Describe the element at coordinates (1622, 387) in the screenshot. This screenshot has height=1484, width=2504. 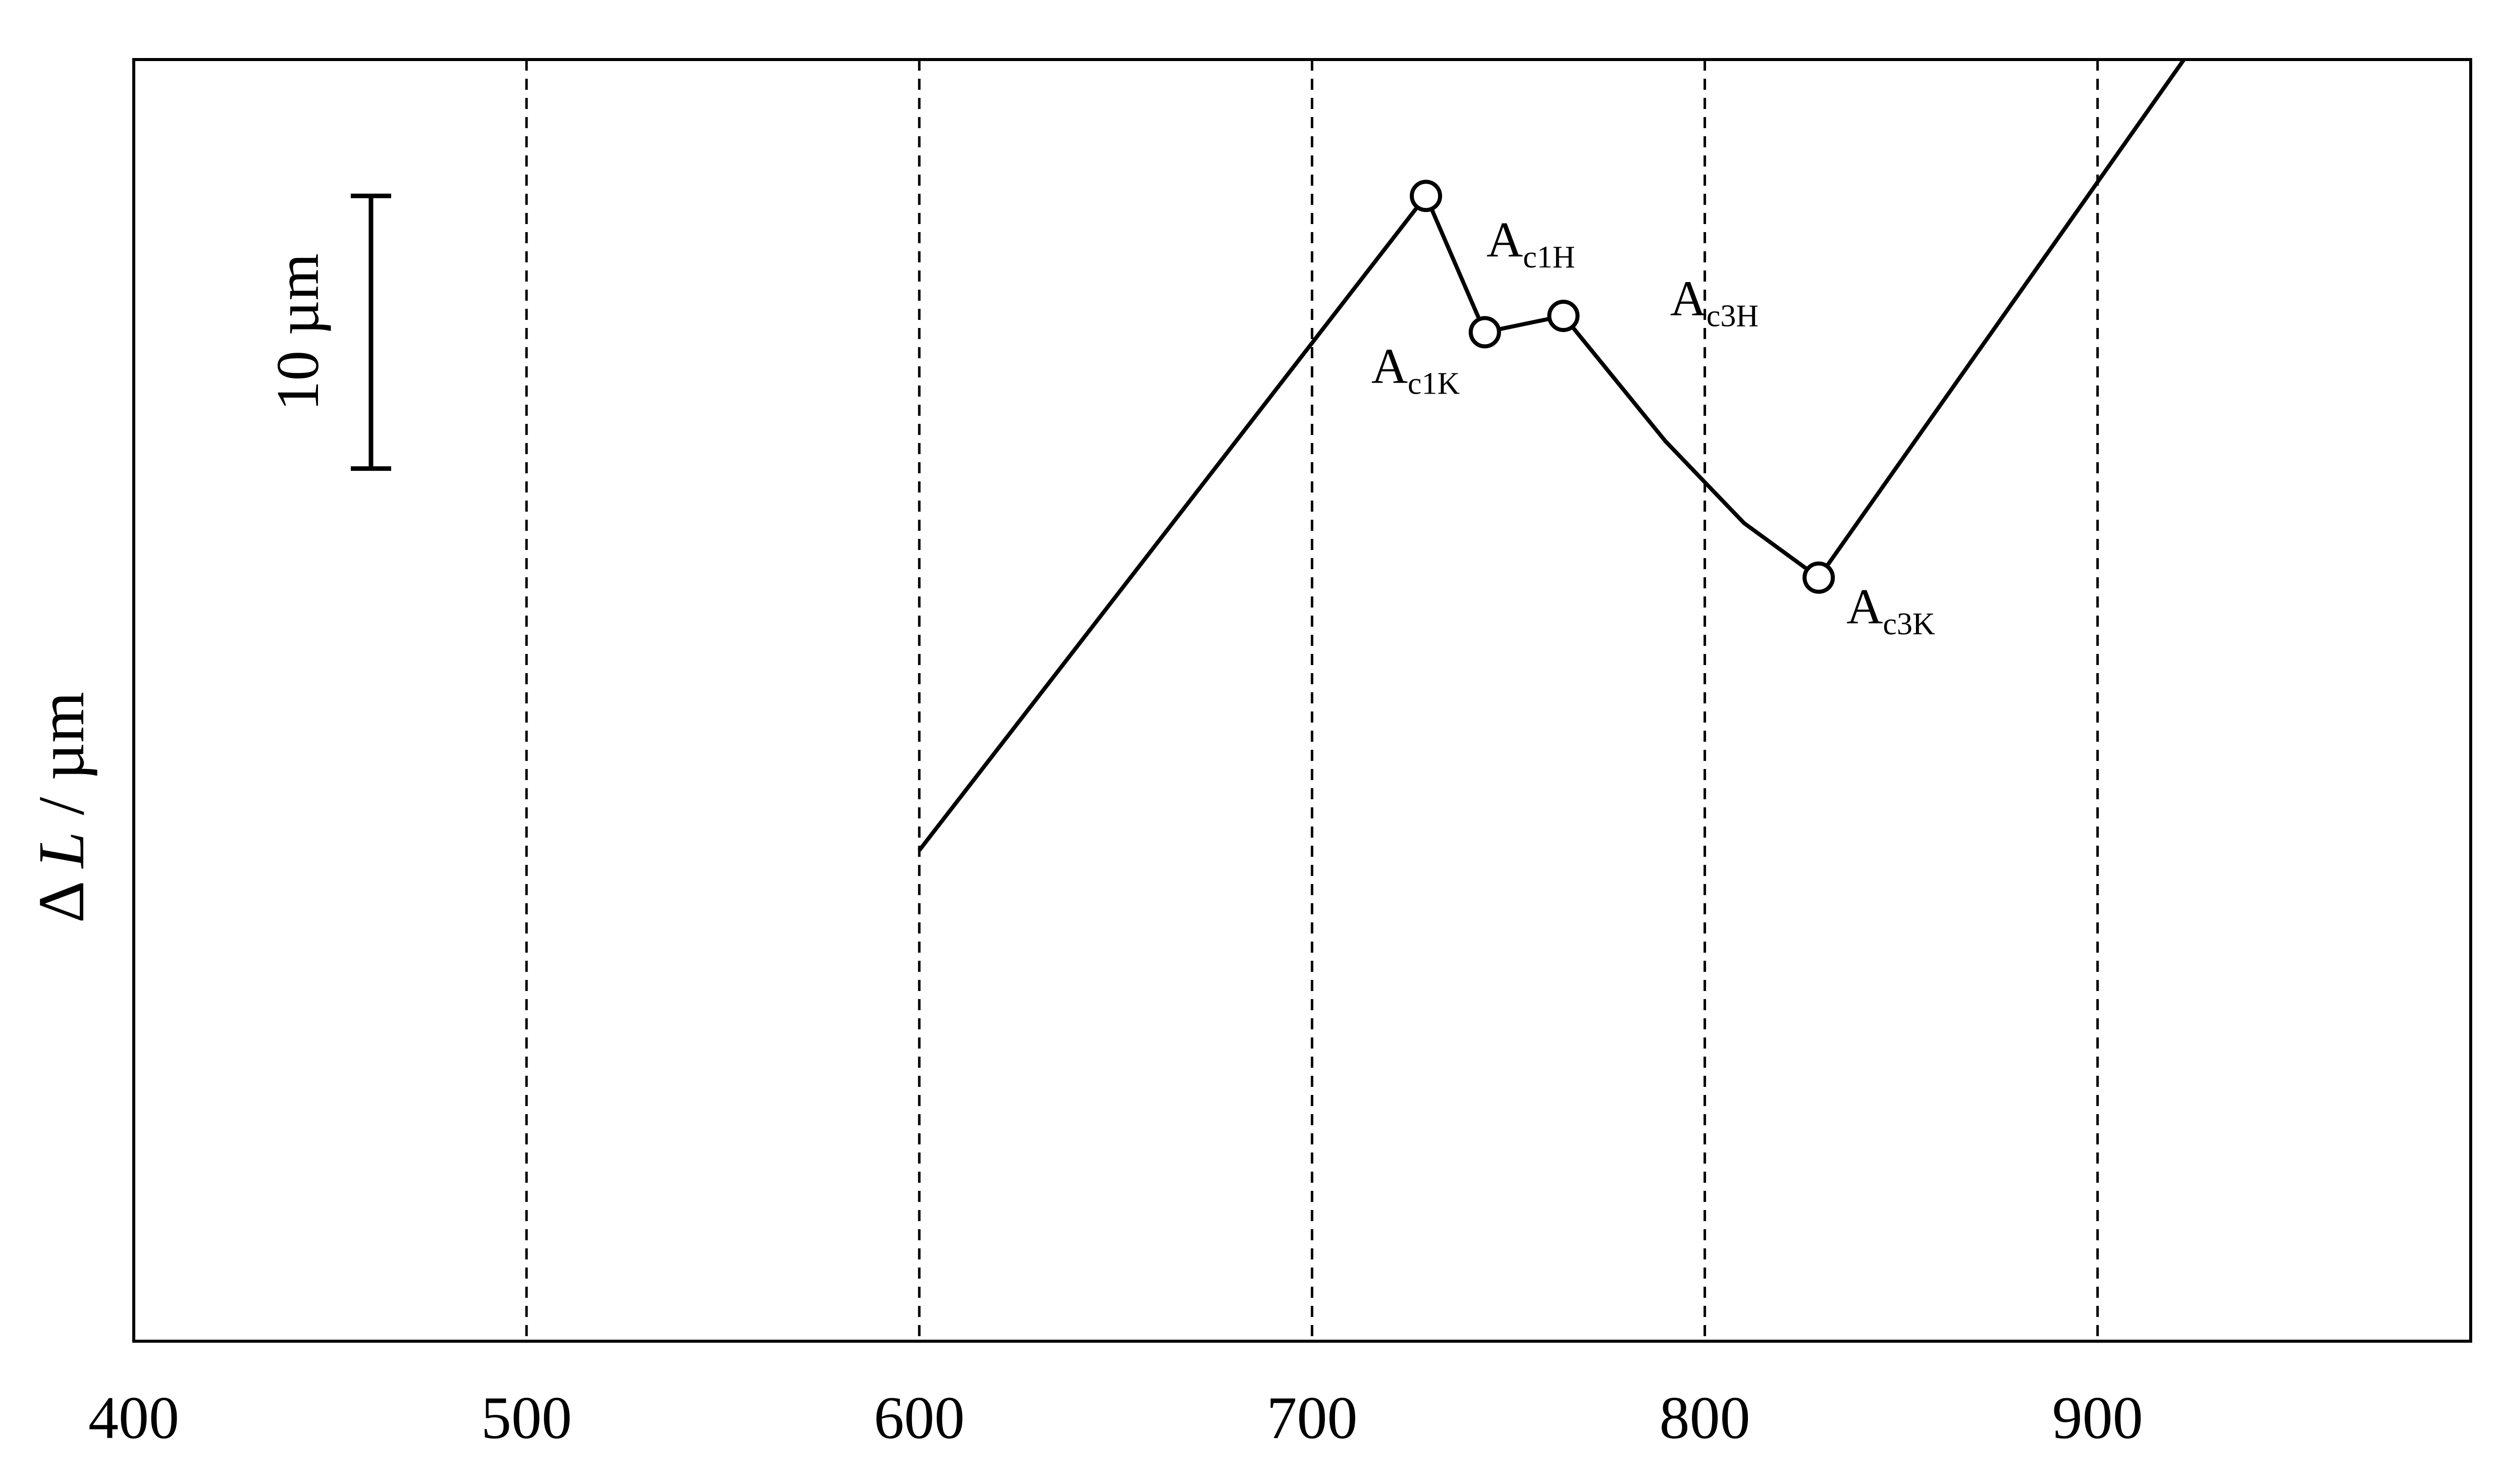
I see `marker-layer` at that location.